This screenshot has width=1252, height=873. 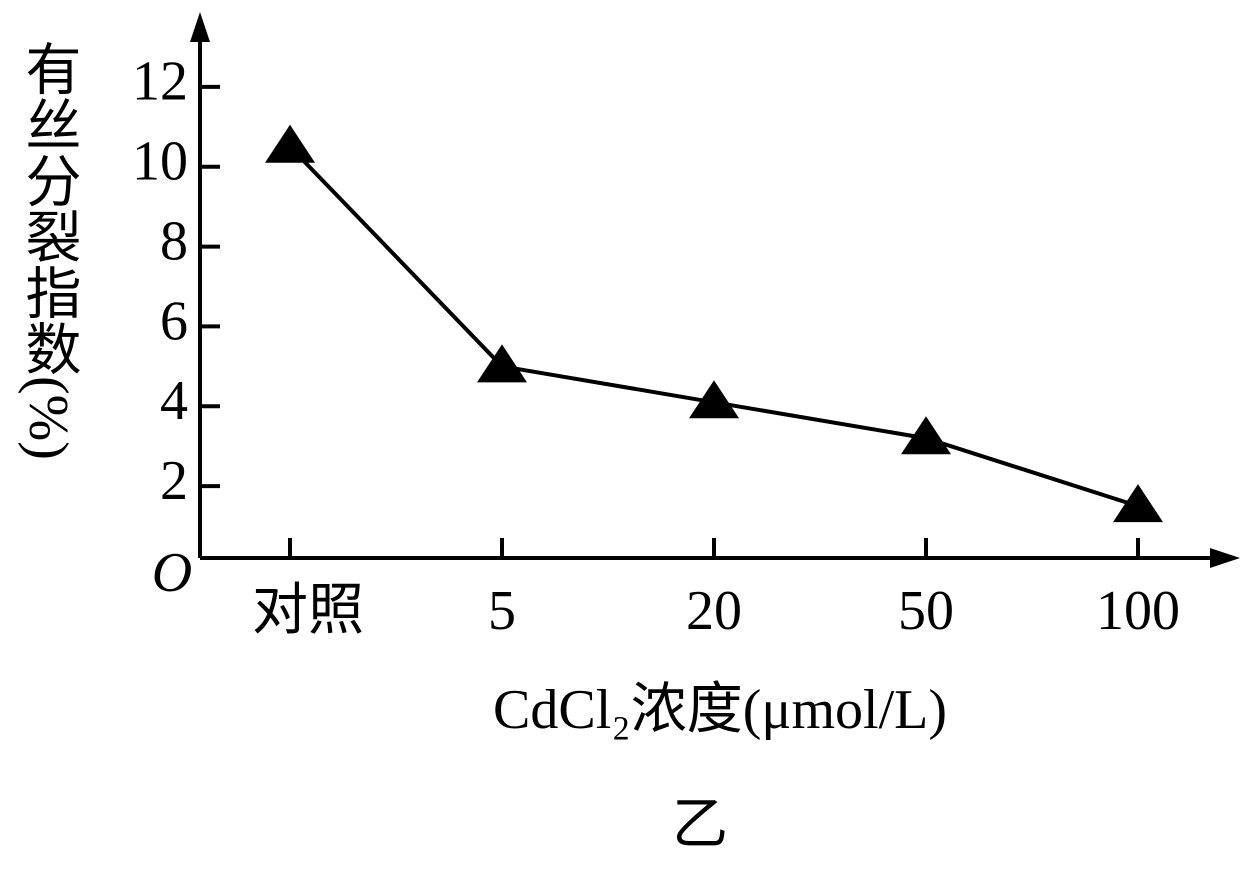 What do you see at coordinates (926, 611) in the screenshot?
I see `x-tick-label: 50` at bounding box center [926, 611].